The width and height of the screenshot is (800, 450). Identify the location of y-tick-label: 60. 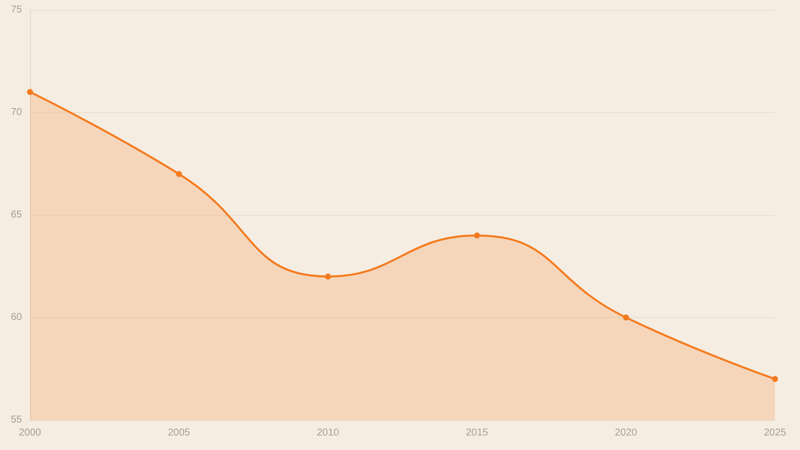
(16, 317).